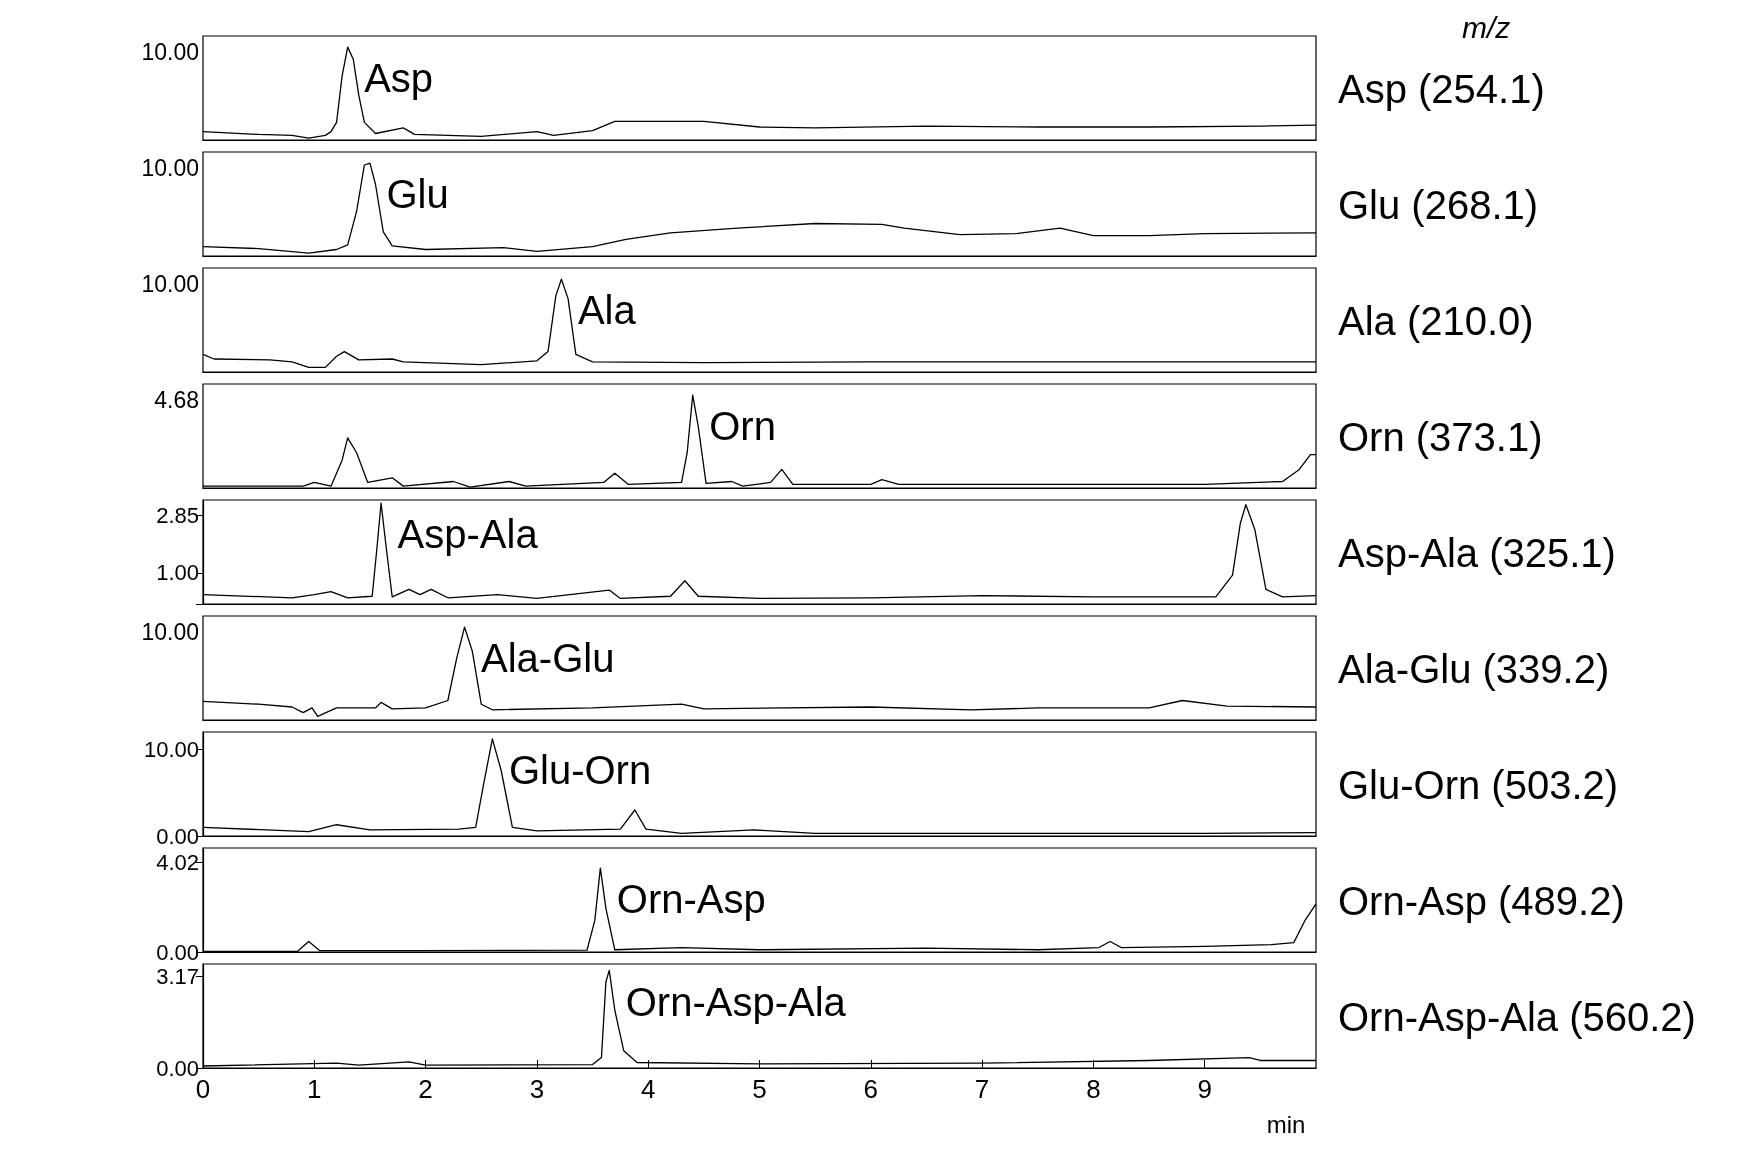 The image size is (1754, 1152). I want to click on annotation: Orn, so click(742, 426).